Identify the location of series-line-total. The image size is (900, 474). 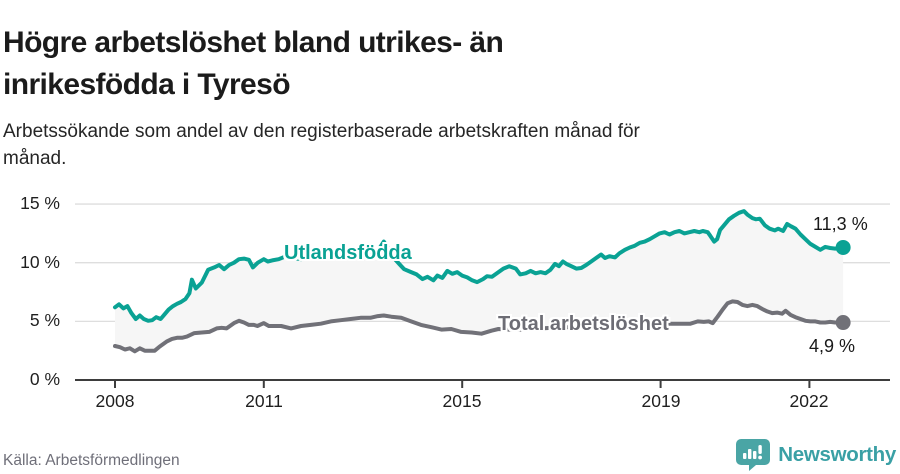
(479, 326).